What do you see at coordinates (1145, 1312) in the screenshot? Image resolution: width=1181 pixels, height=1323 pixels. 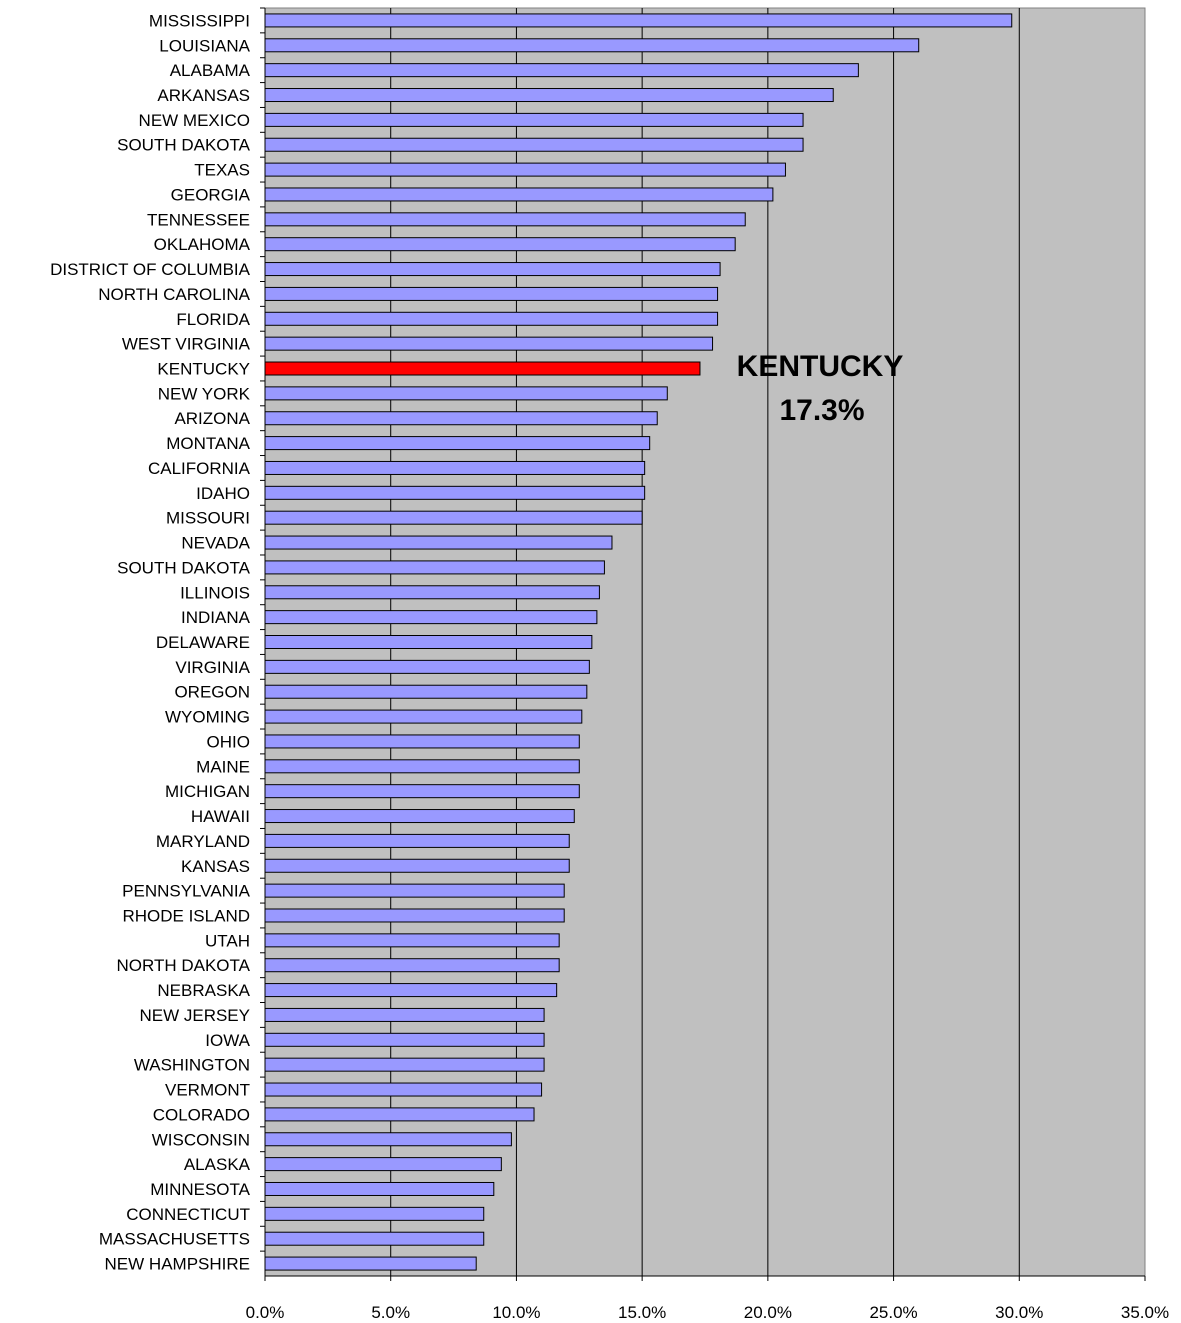 I see `x-tick-label: 35.0%` at bounding box center [1145, 1312].